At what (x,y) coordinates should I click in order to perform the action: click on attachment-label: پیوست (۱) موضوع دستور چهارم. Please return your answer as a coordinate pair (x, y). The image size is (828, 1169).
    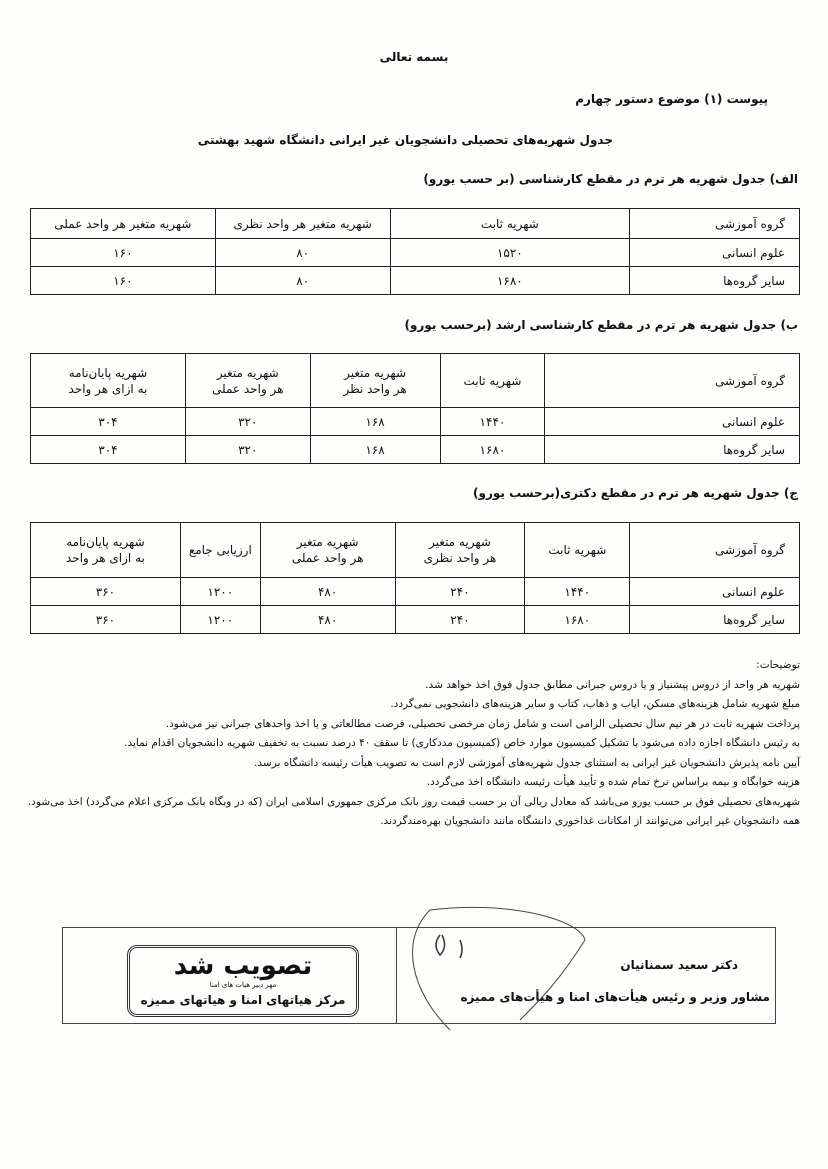
    Looking at the image, I should click on (671, 99).